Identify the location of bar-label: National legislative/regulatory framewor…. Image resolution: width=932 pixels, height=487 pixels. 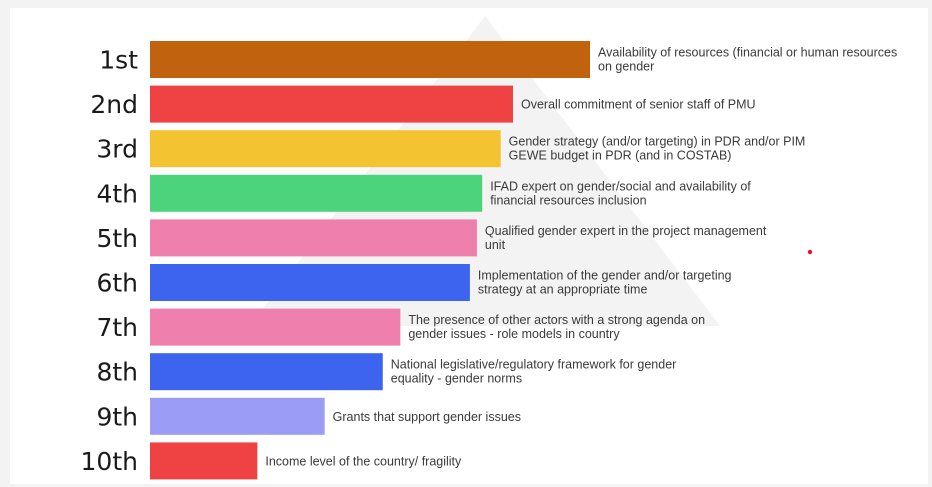
(534, 365).